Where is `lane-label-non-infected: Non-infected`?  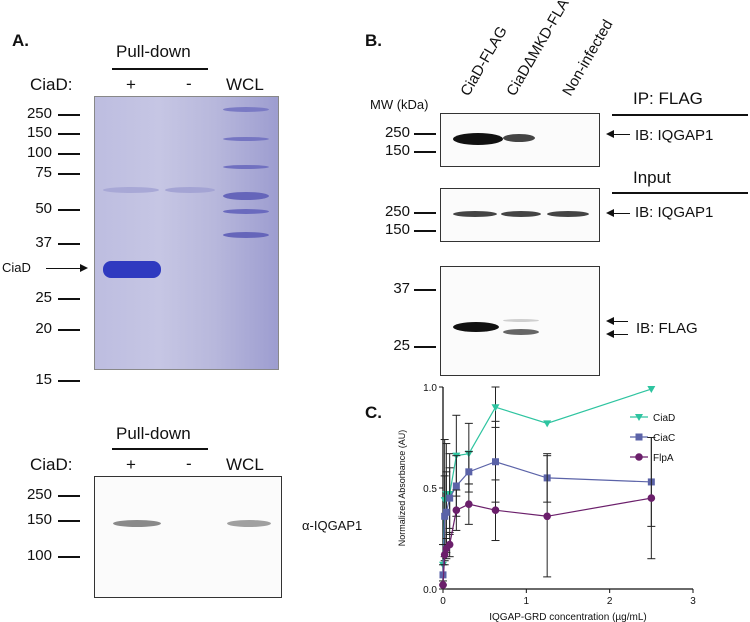 lane-label-non-infected: Non-infected is located at coordinates (588, 58).